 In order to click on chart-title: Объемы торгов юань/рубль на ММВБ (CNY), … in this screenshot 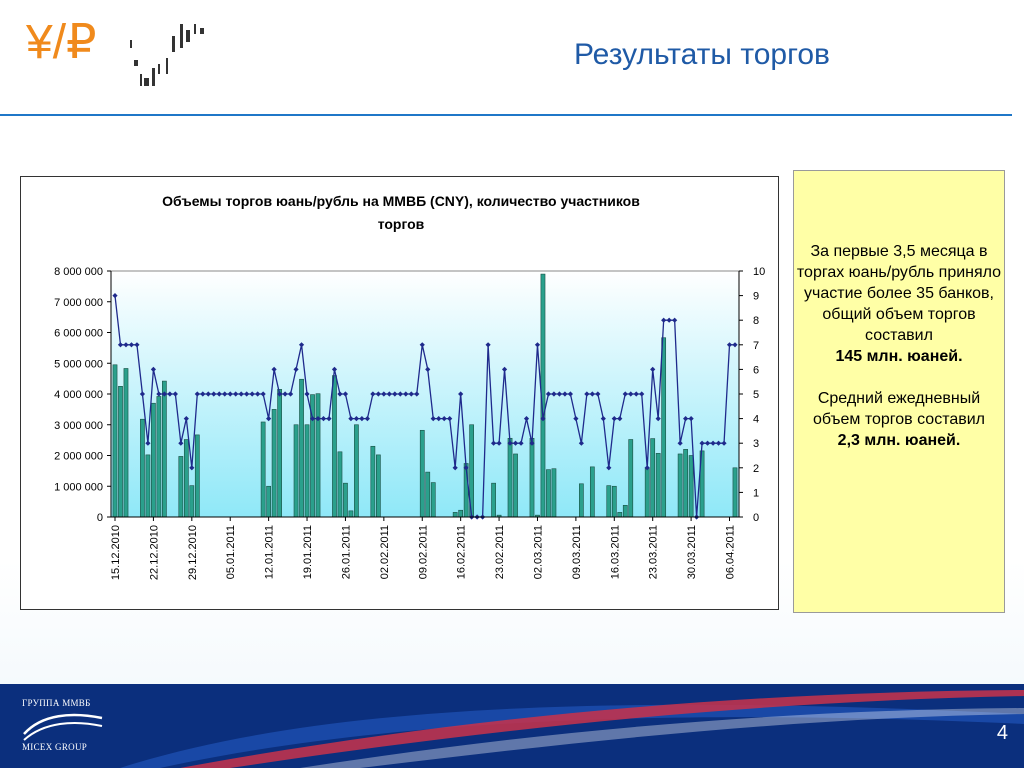, I will do `click(401, 201)`.